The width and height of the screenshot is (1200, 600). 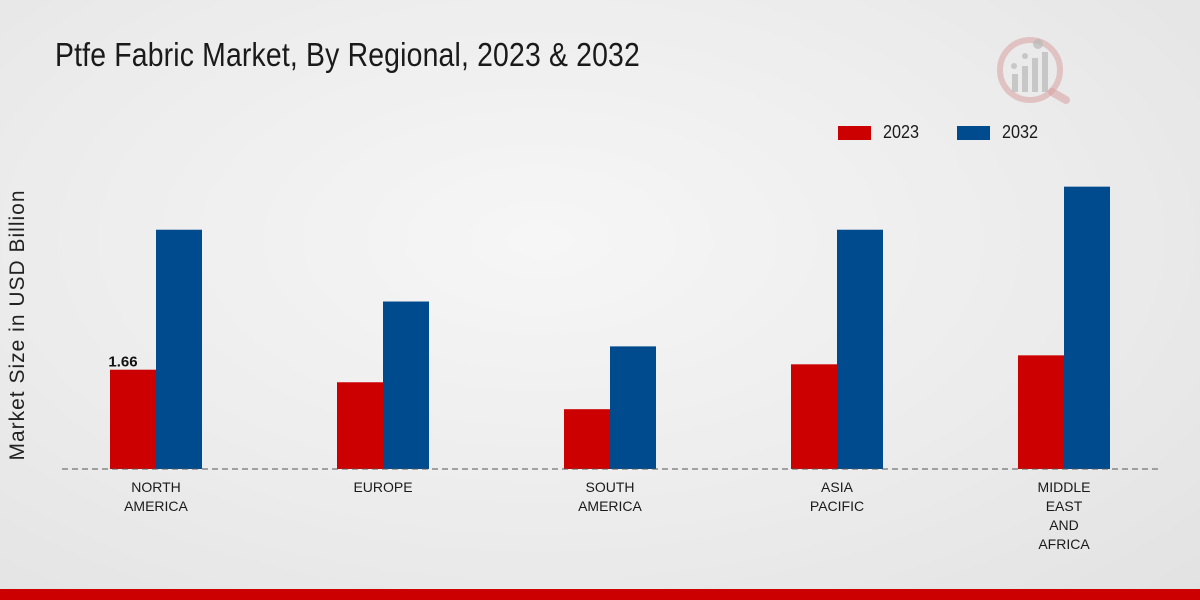 I want to click on chart-legend: 2023 2032, so click(x=957, y=132).